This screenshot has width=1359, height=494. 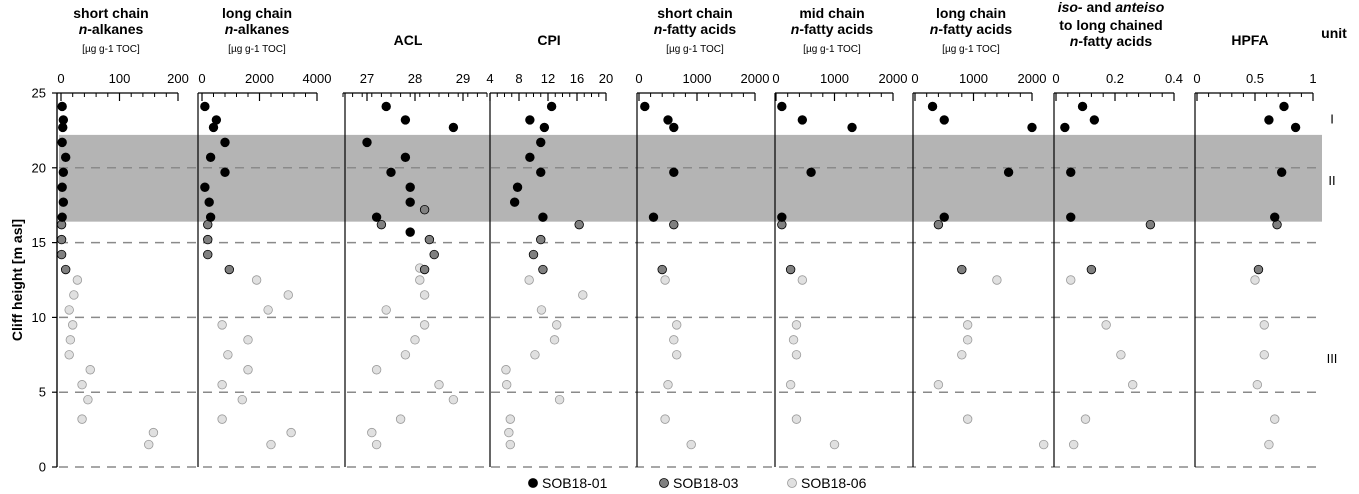 I want to click on panel-4-tick-label: 2000, so click(x=755, y=78).